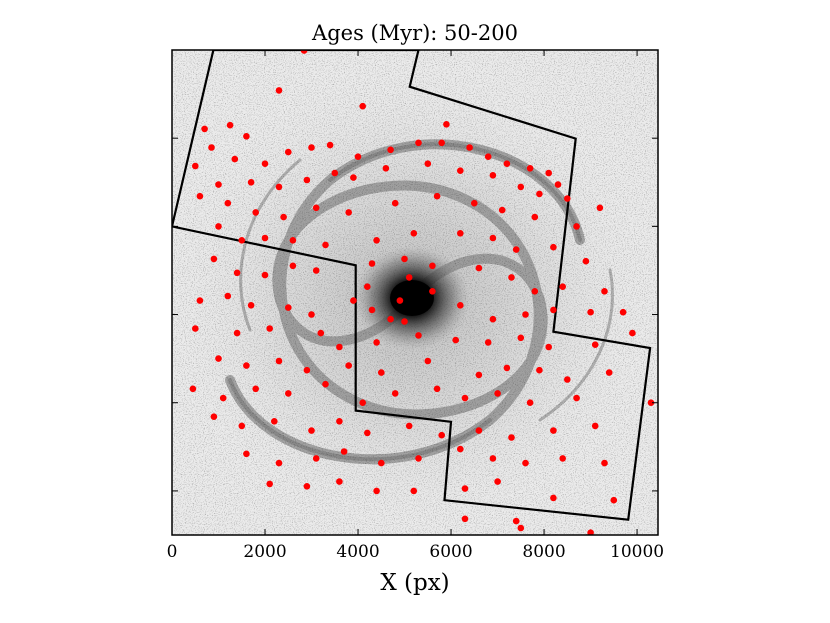  I want to click on x-tick-label-2: 4000, so click(357, 552).